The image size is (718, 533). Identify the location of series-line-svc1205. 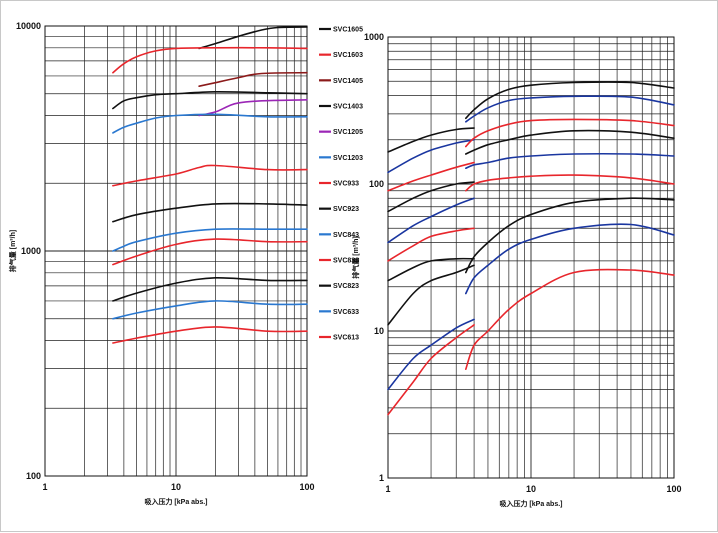
(253, 108).